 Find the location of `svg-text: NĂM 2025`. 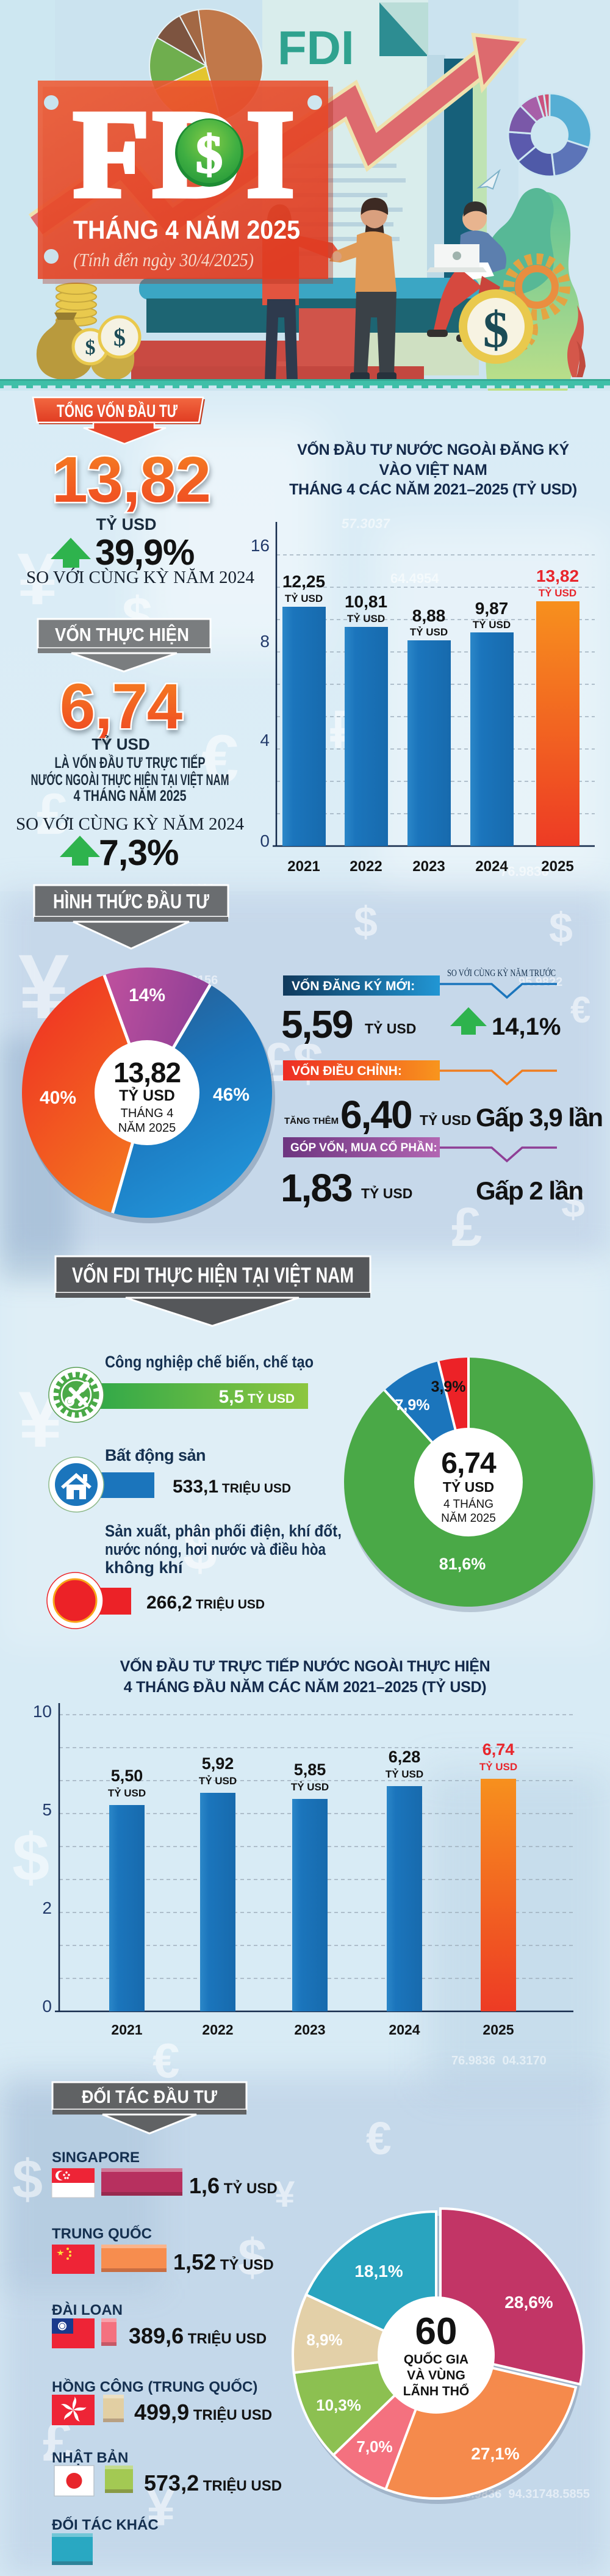

svg-text: NĂM 2025 is located at coordinates (147, 1128).